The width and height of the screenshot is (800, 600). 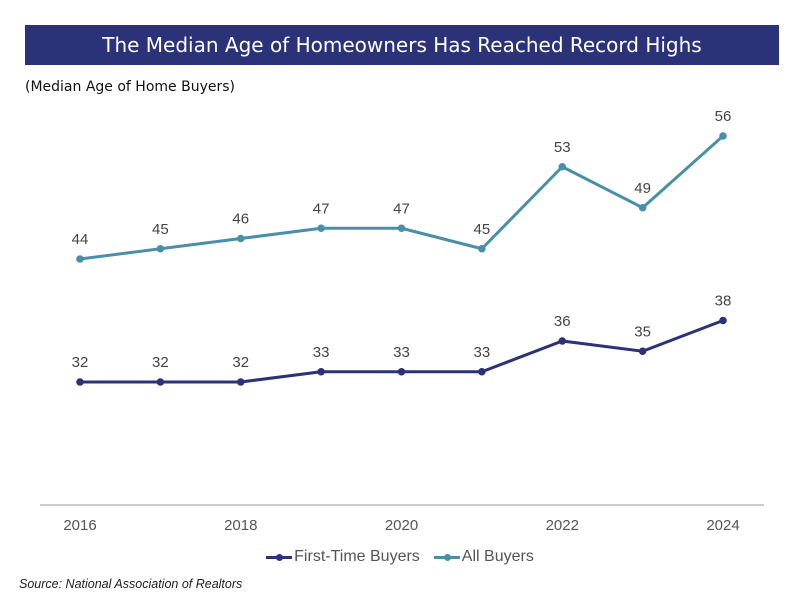 What do you see at coordinates (723, 301) in the screenshot?
I see `data-label-first-time-buyers: 38` at bounding box center [723, 301].